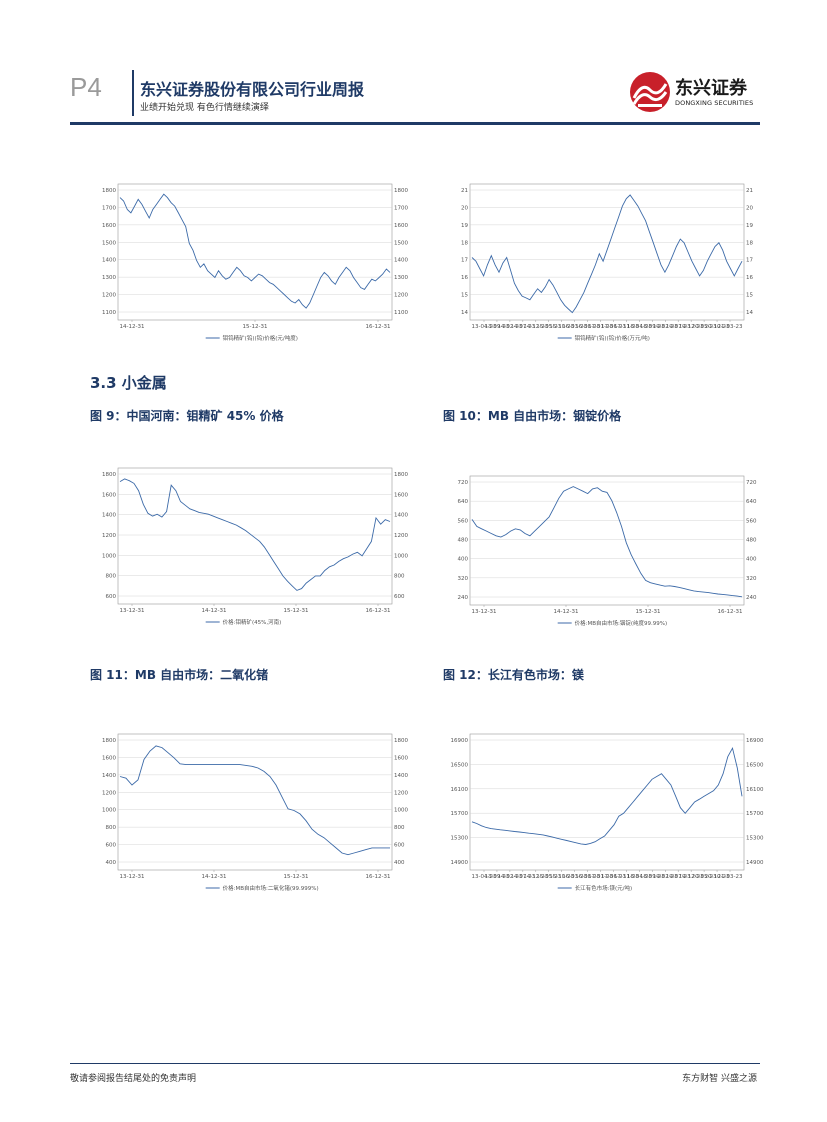 This screenshot has width=827, height=1122. I want to click on y-tick-right: 1100, so click(401, 313).